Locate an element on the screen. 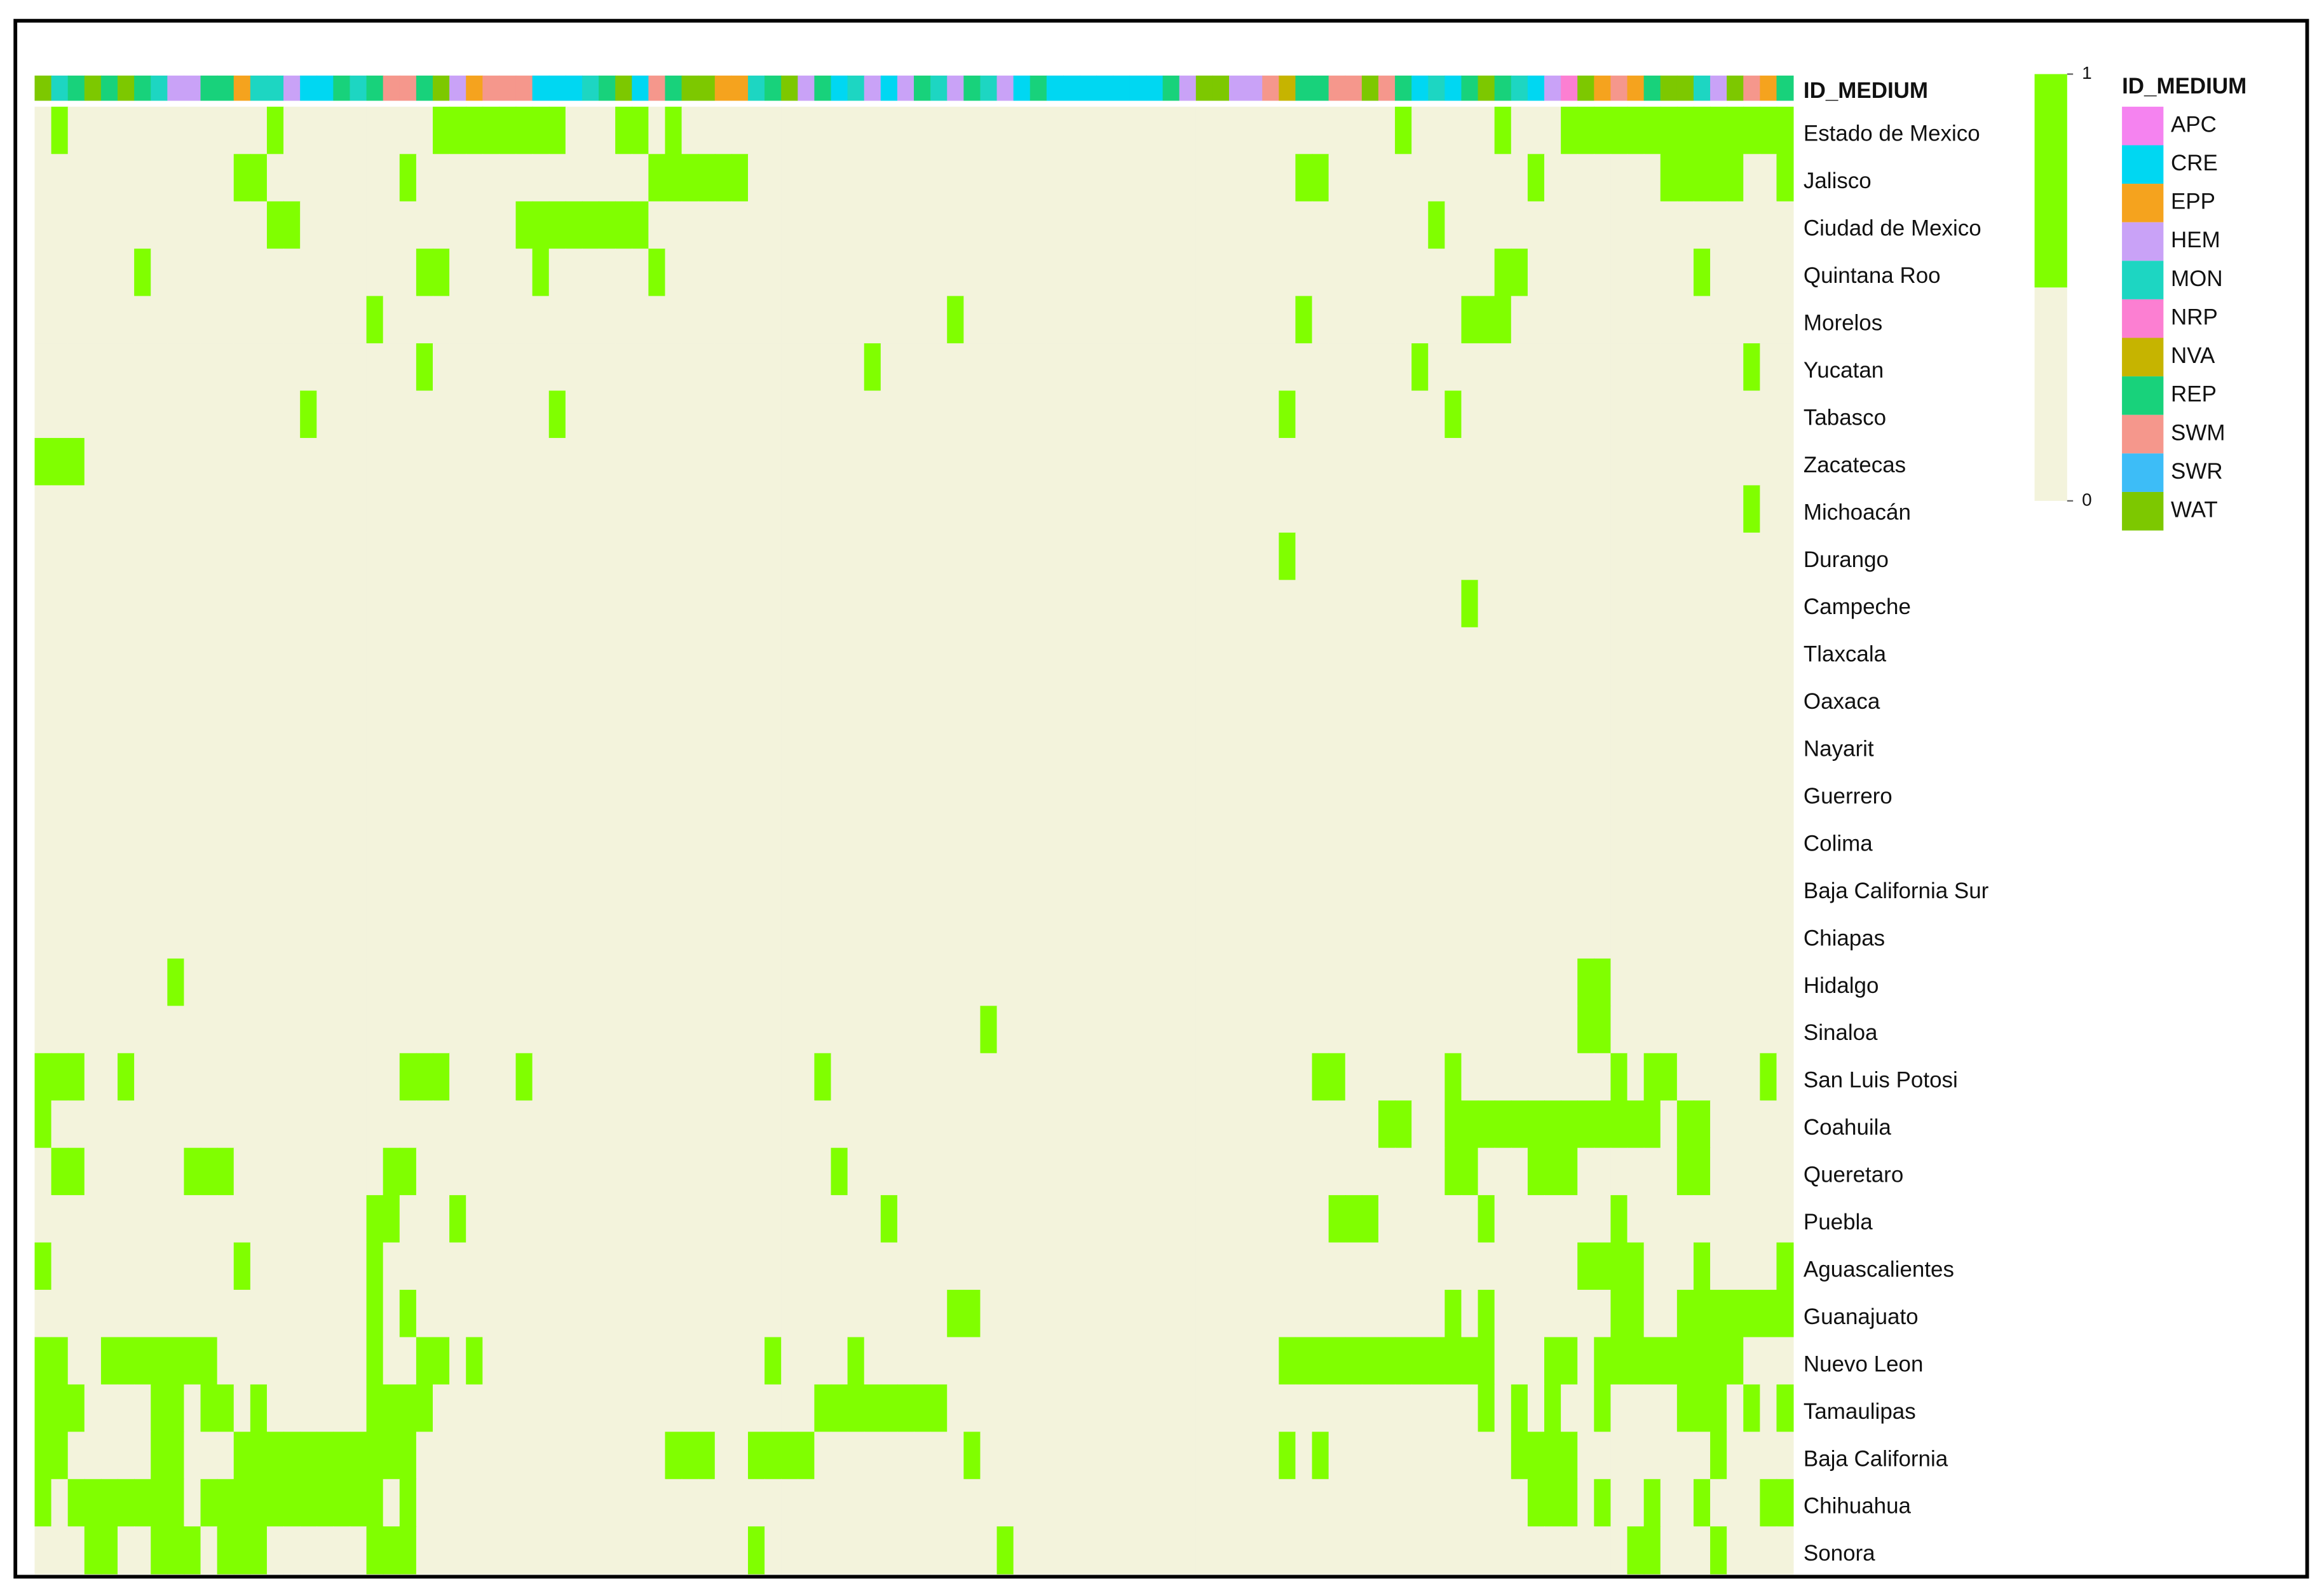  row-label: Chiapas is located at coordinates (1844, 938).